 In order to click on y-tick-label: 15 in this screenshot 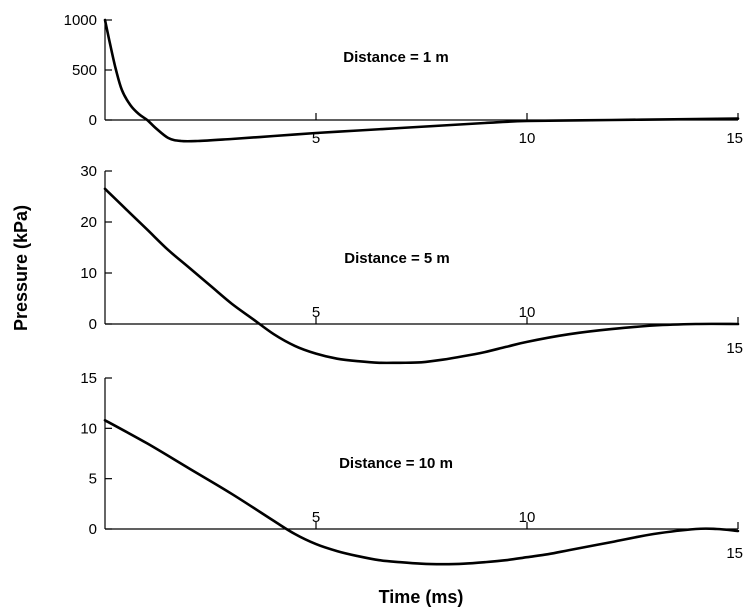, I will do `click(88, 378)`.